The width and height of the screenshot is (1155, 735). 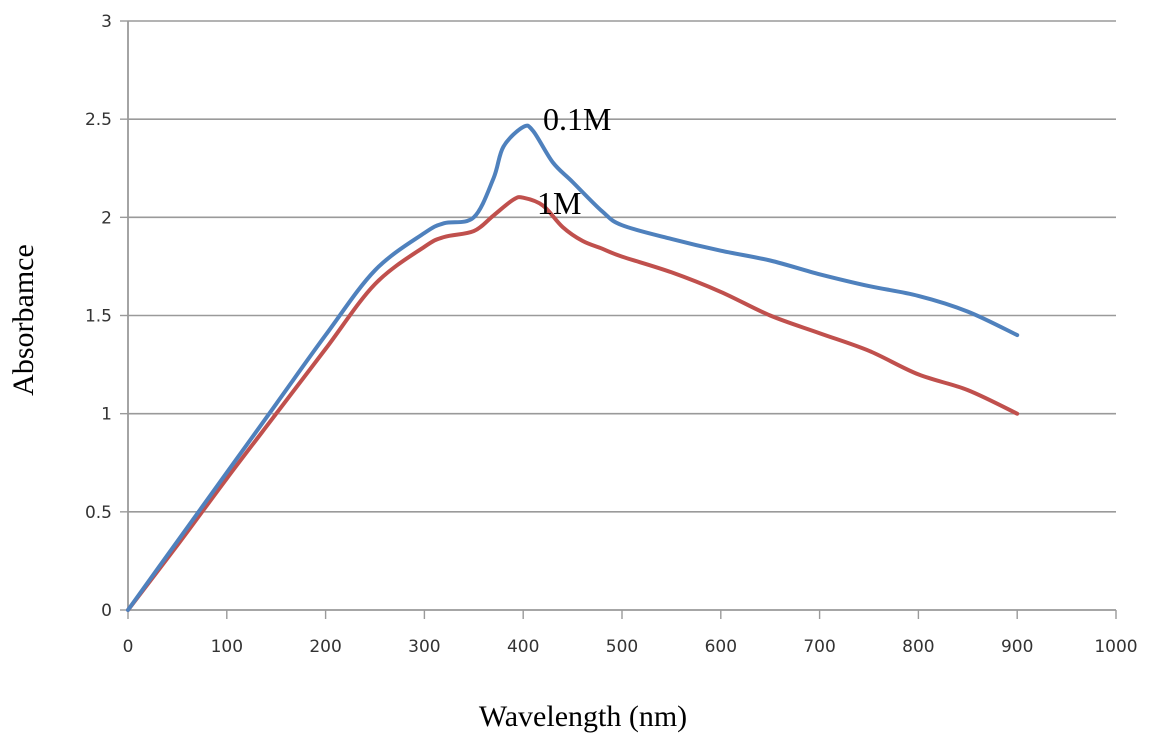 I want to click on x-tick-label-6: 600, so click(x=721, y=647).